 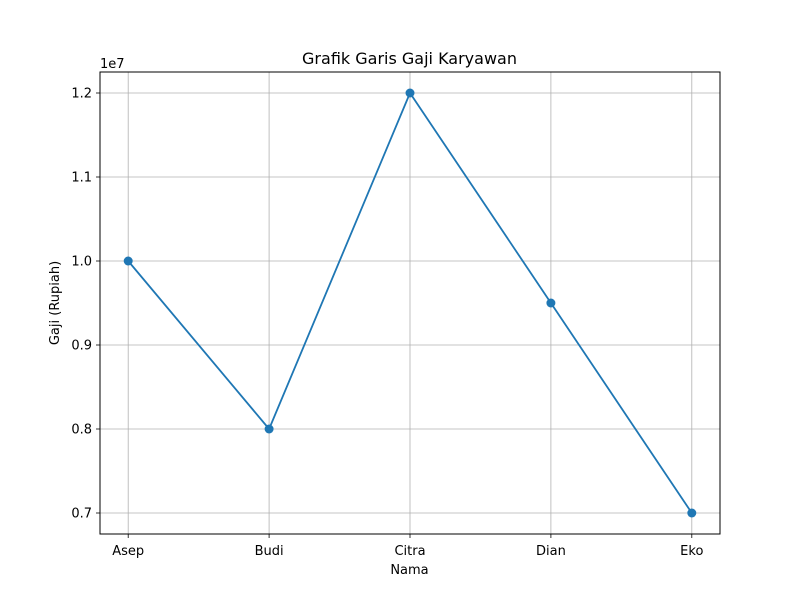 I want to click on x-tick-label: Budi, so click(x=269, y=551).